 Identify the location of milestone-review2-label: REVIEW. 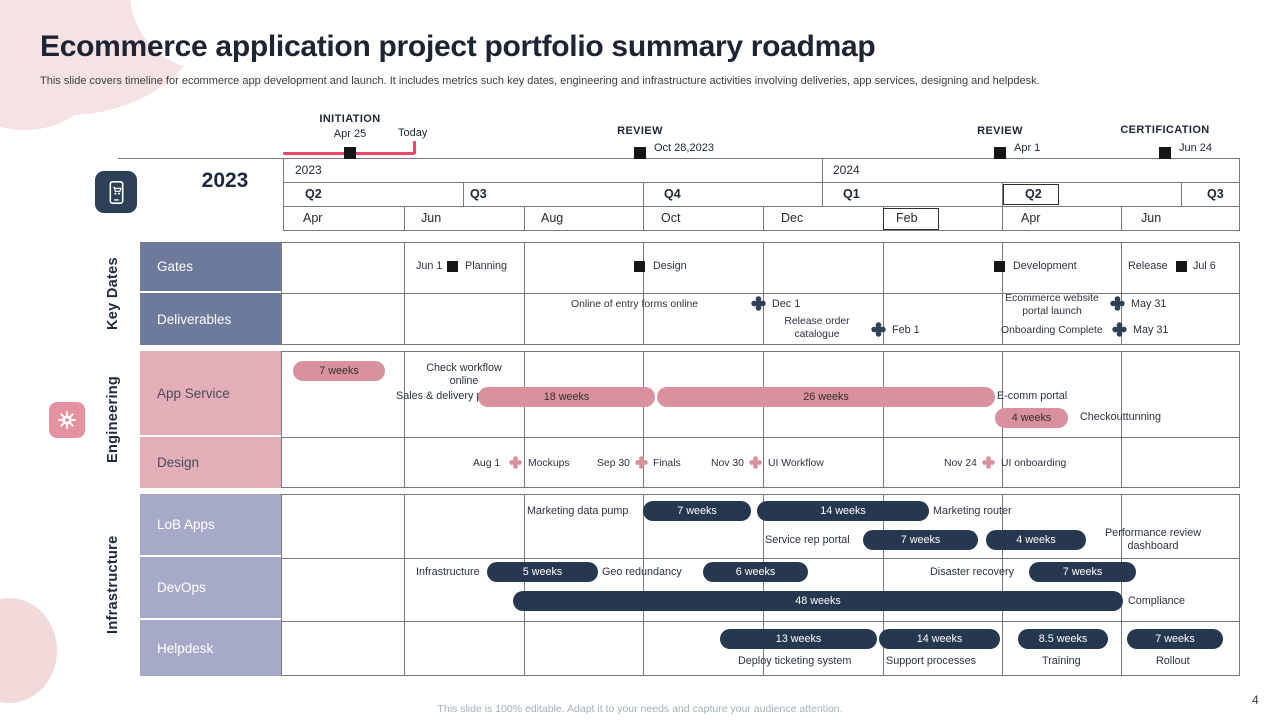
(1000, 131).